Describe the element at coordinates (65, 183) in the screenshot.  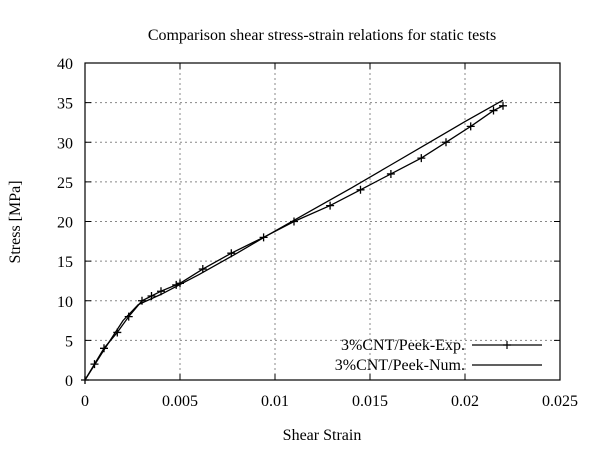
I see `y-tick-label: 25` at that location.